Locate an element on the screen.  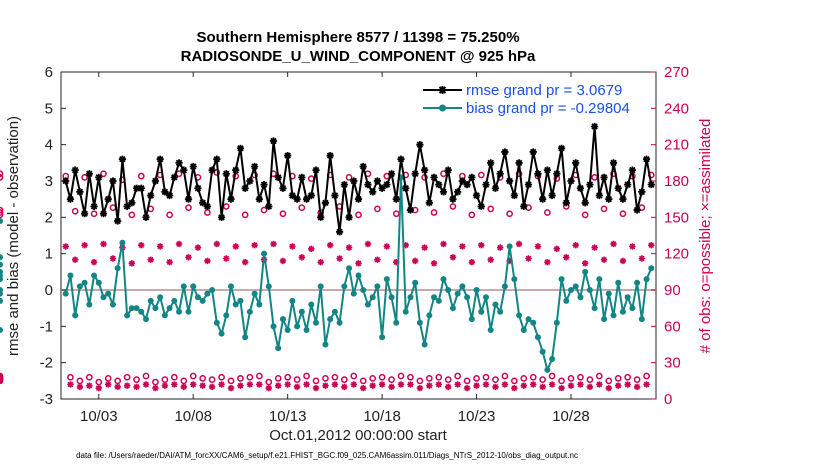
y-tick-label: 4 is located at coordinates (49, 145).